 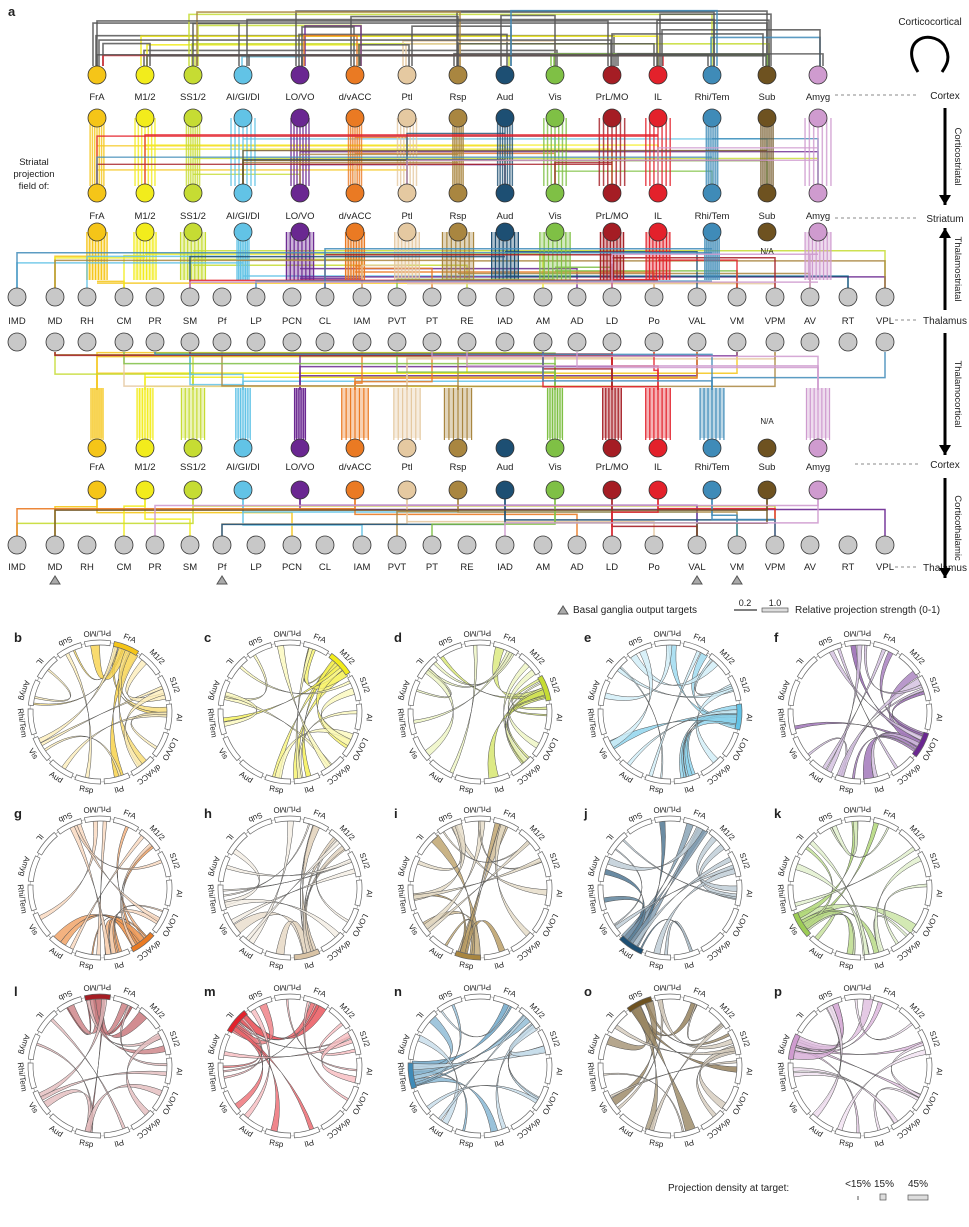 What do you see at coordinates (420, 837) in the screenshot?
I see `chord-segment-label: IL` at bounding box center [420, 837].